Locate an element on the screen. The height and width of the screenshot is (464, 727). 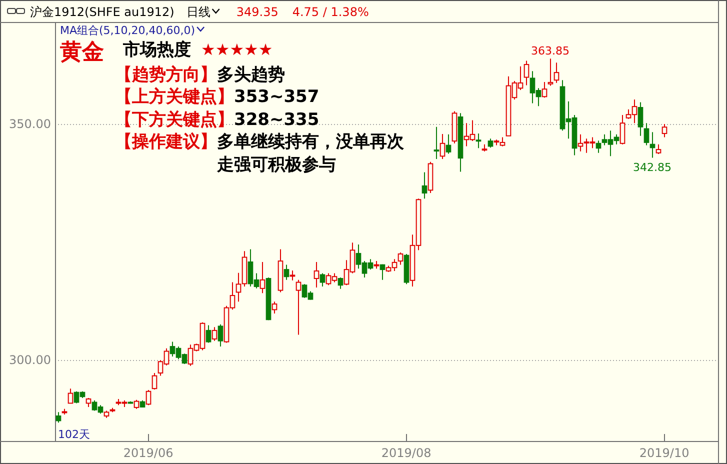
annotation: 【下方关键点】 is located at coordinates (174, 120).